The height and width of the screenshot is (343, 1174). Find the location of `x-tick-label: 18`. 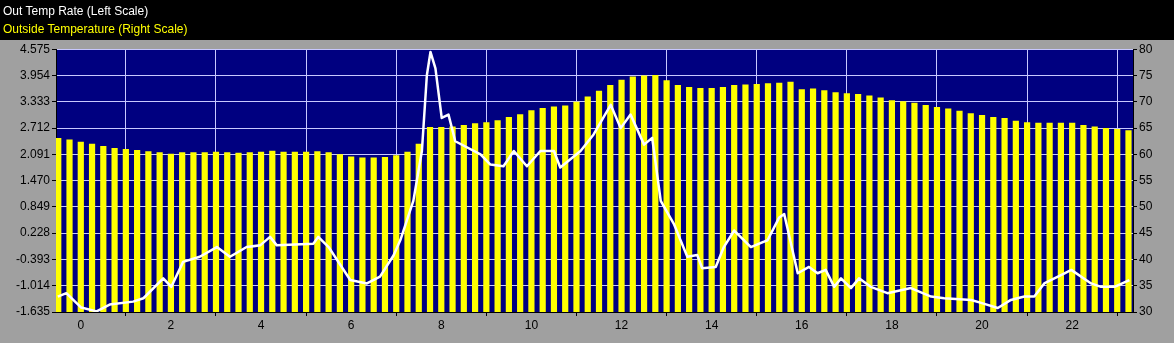

x-tick-label: 18 is located at coordinates (892, 324).